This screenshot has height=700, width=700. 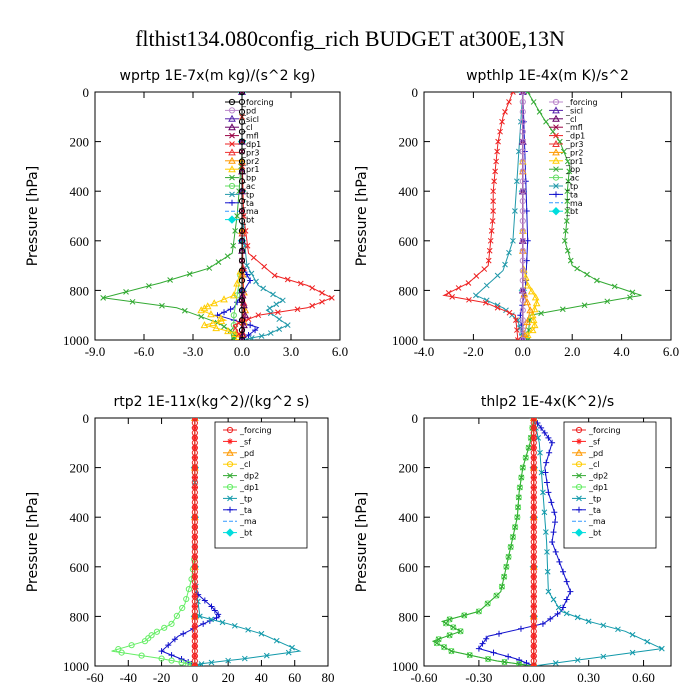 I want to click on panel-title: rtp2 1E-11x(kg^2)/(kg^2 s), so click(x=212, y=402).